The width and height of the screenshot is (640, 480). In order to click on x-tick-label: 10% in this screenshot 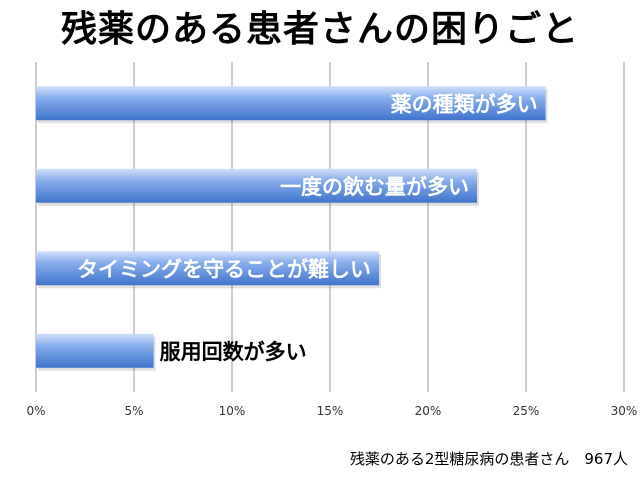, I will do `click(232, 411)`.